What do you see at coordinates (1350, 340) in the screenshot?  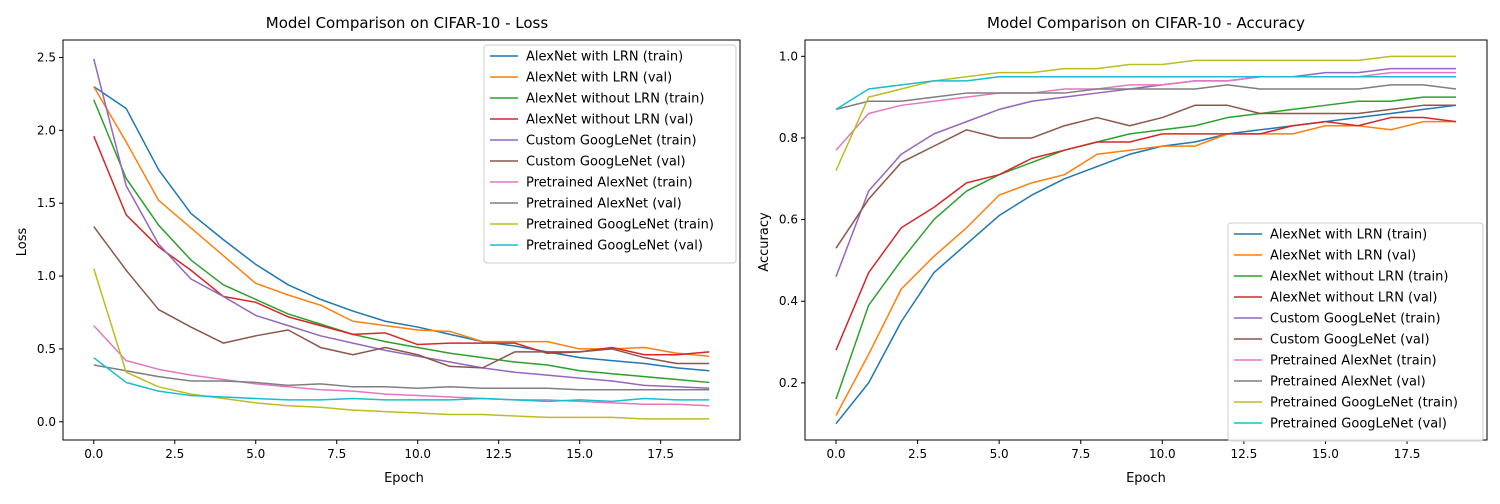 I see `accuracy-legend-label-5: Custom GoogLeNet (val)` at bounding box center [1350, 340].